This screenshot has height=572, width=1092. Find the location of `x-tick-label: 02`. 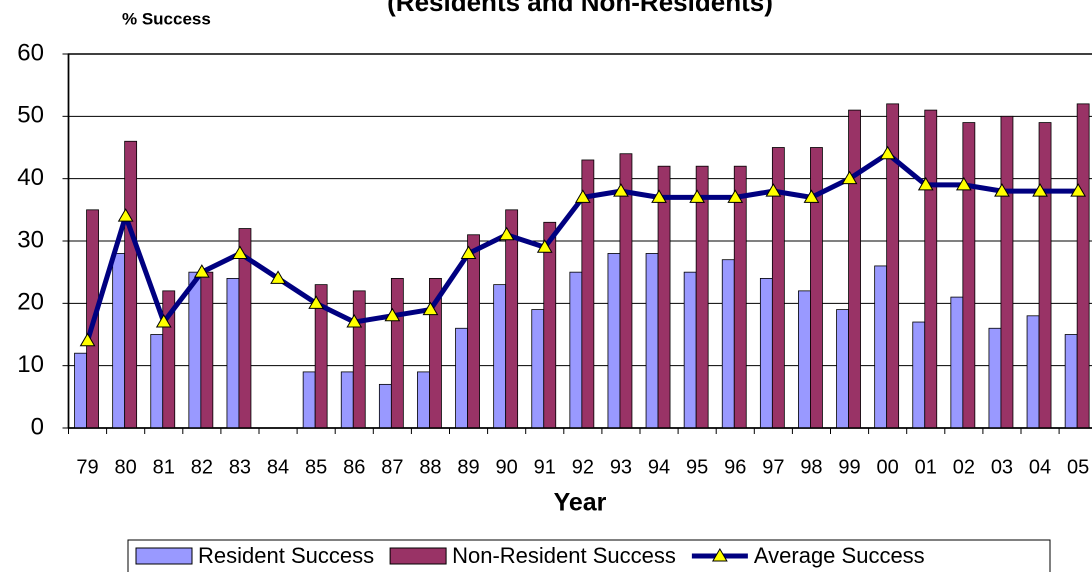

x-tick-label: 02 is located at coordinates (964, 467).